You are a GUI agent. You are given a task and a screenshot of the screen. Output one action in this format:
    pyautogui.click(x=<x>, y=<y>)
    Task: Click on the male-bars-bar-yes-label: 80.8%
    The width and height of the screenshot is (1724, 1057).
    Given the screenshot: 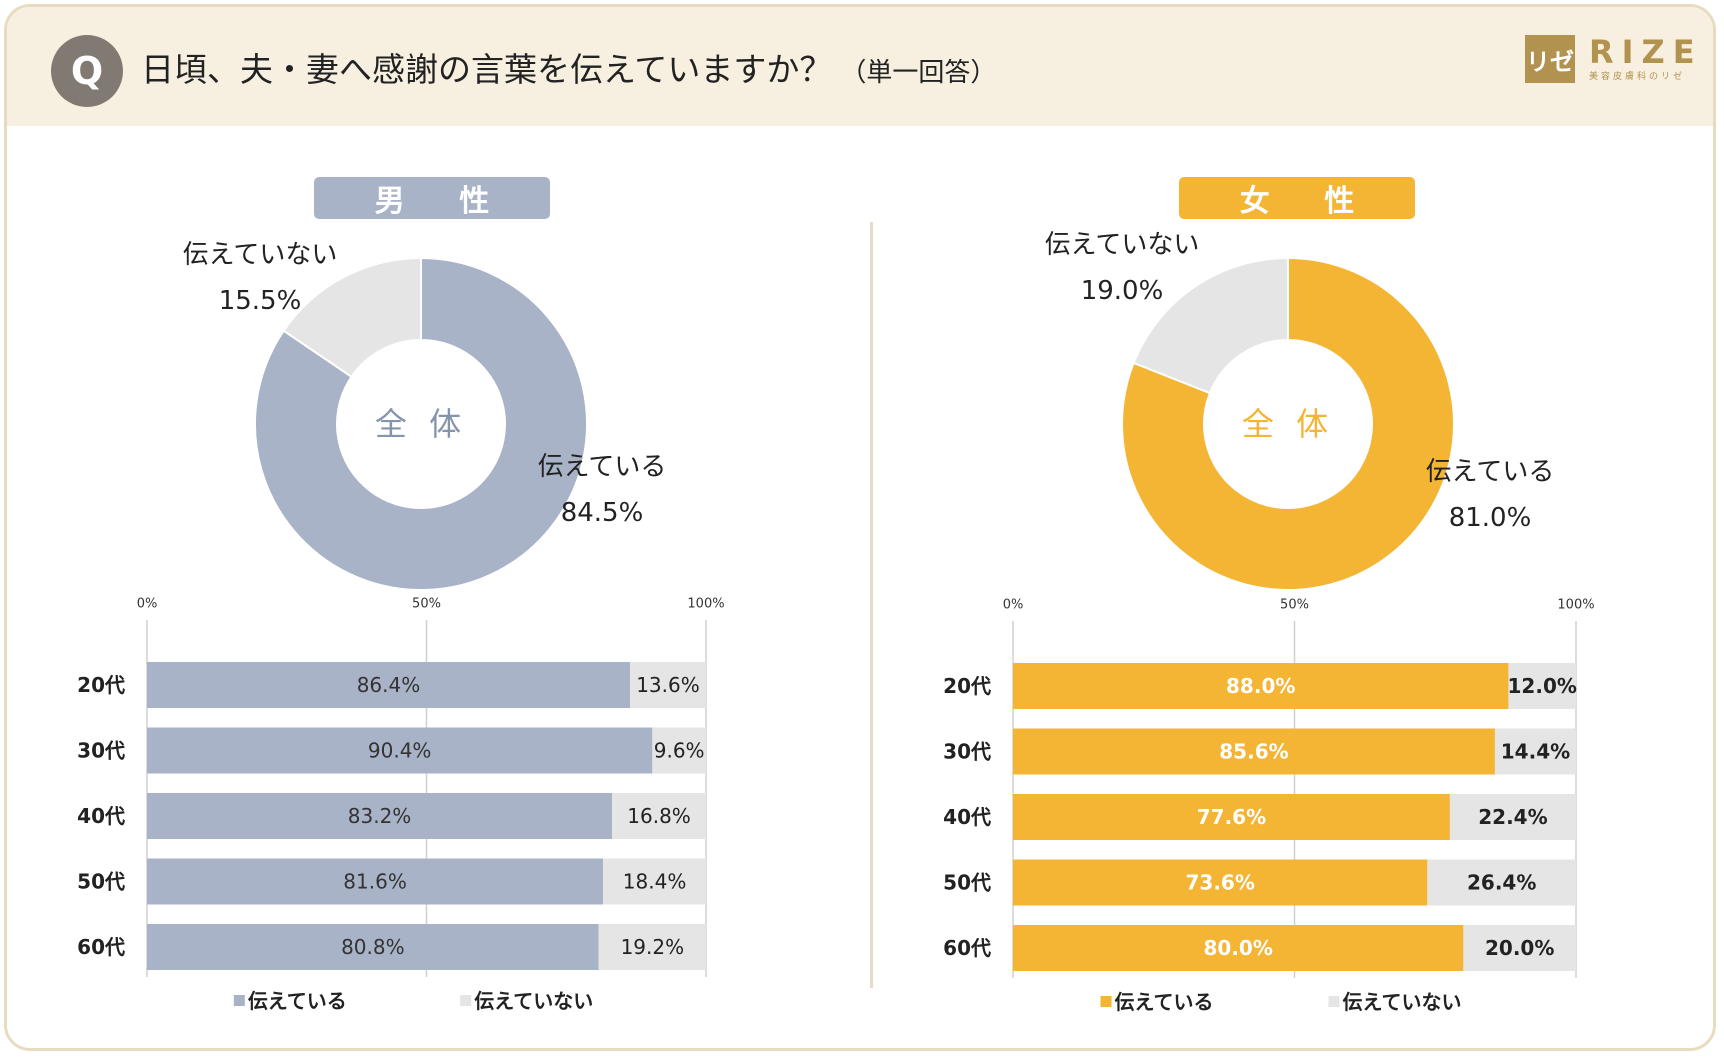 What is the action you would take?
    pyautogui.click(x=373, y=947)
    